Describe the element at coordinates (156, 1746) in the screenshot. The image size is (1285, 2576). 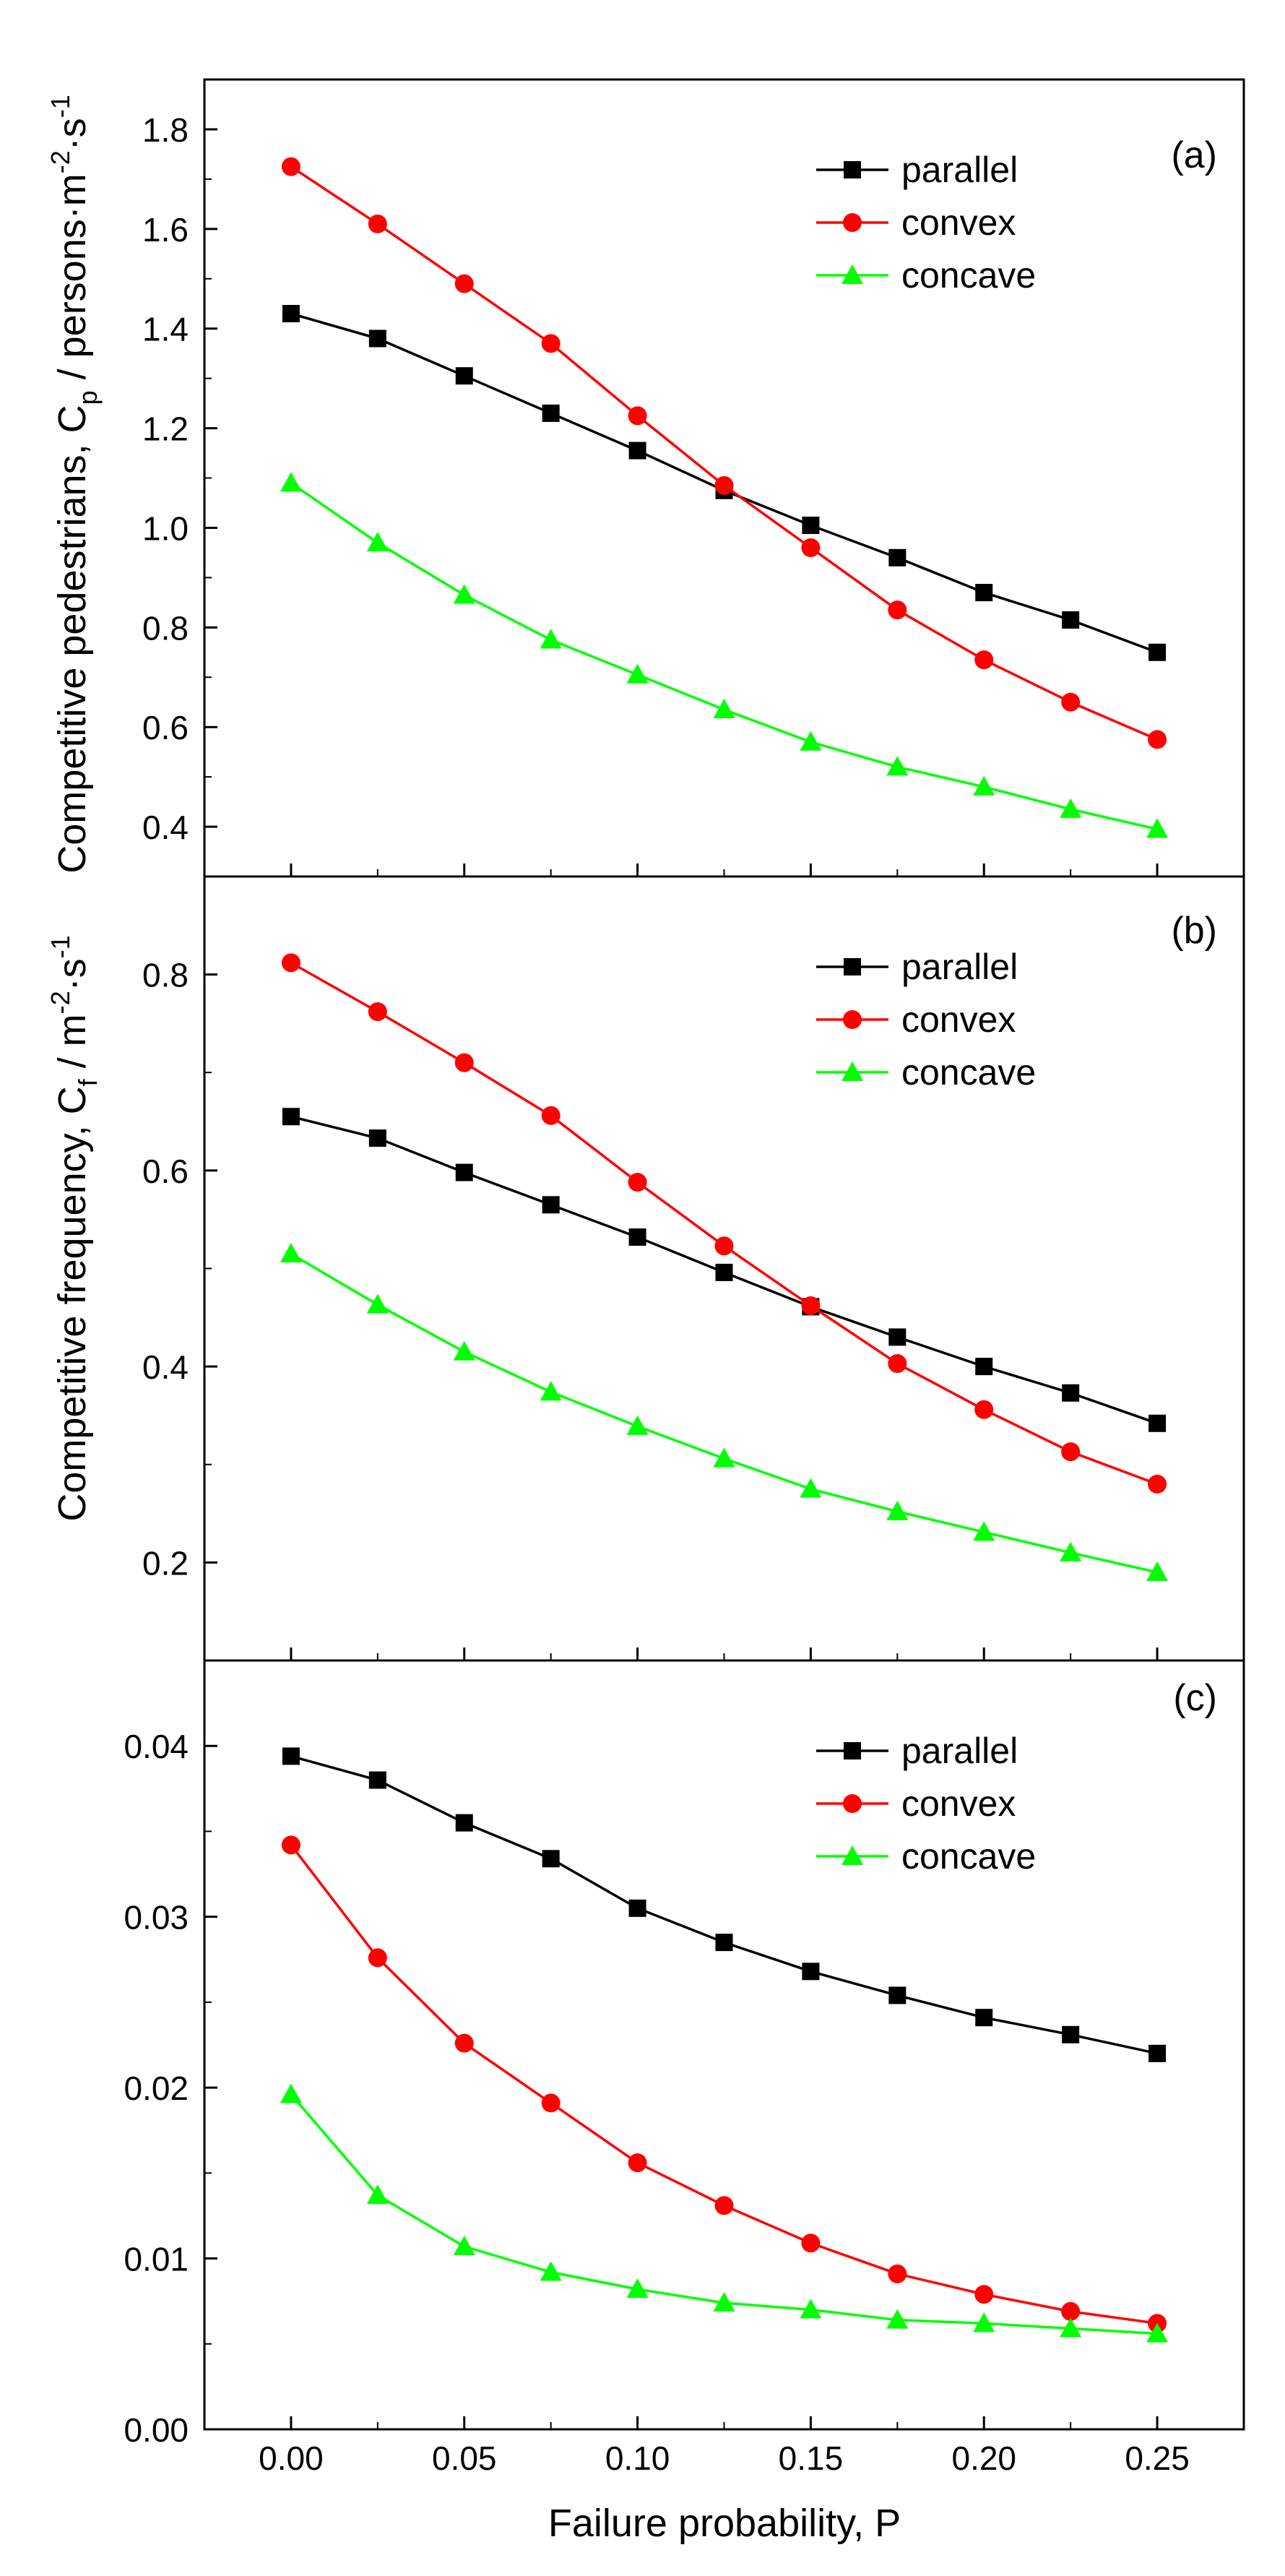
I see `y-tick-label-c: 0.04` at that location.